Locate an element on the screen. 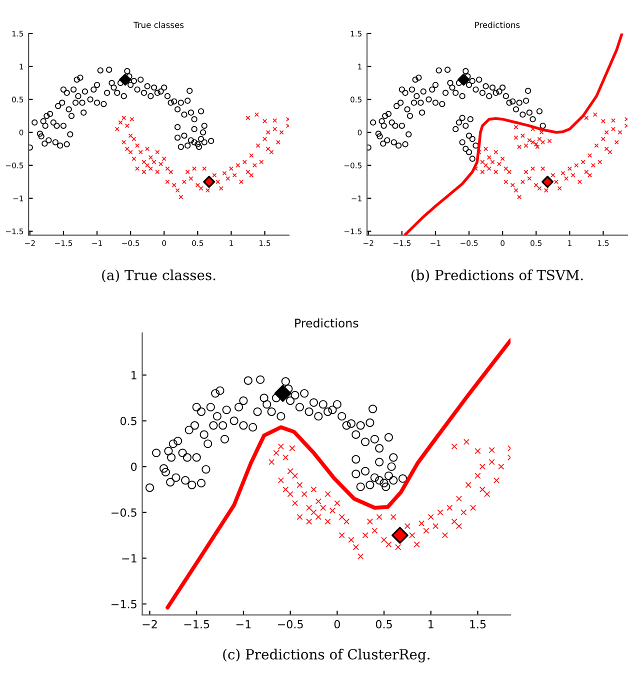  text: (c) Predictions of ClusterReg. is located at coordinates (326, 655).